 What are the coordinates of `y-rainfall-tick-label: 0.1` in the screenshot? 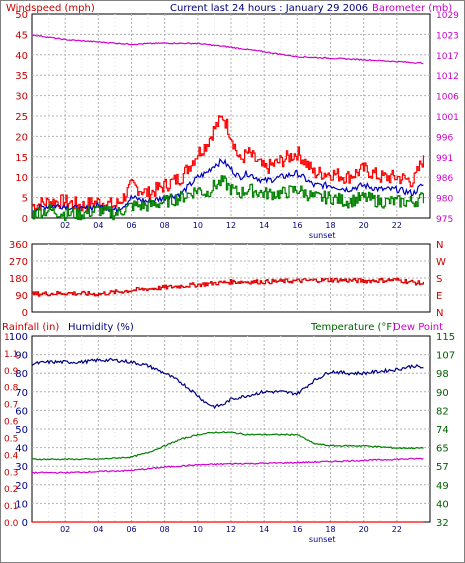 It's located at (11, 507).